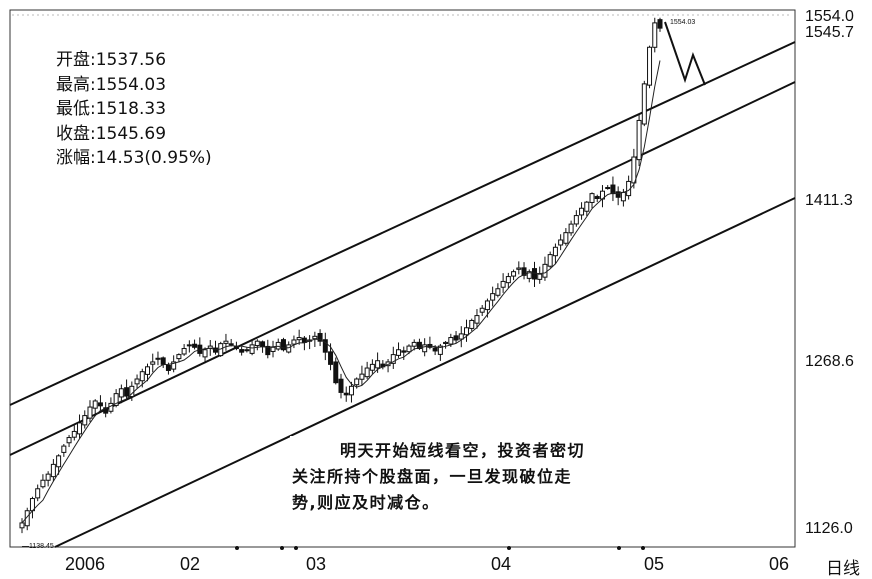 The image size is (872, 579). Describe the element at coordinates (111, 109) in the screenshot. I see `info-row-2: 最低:1518.33` at that location.